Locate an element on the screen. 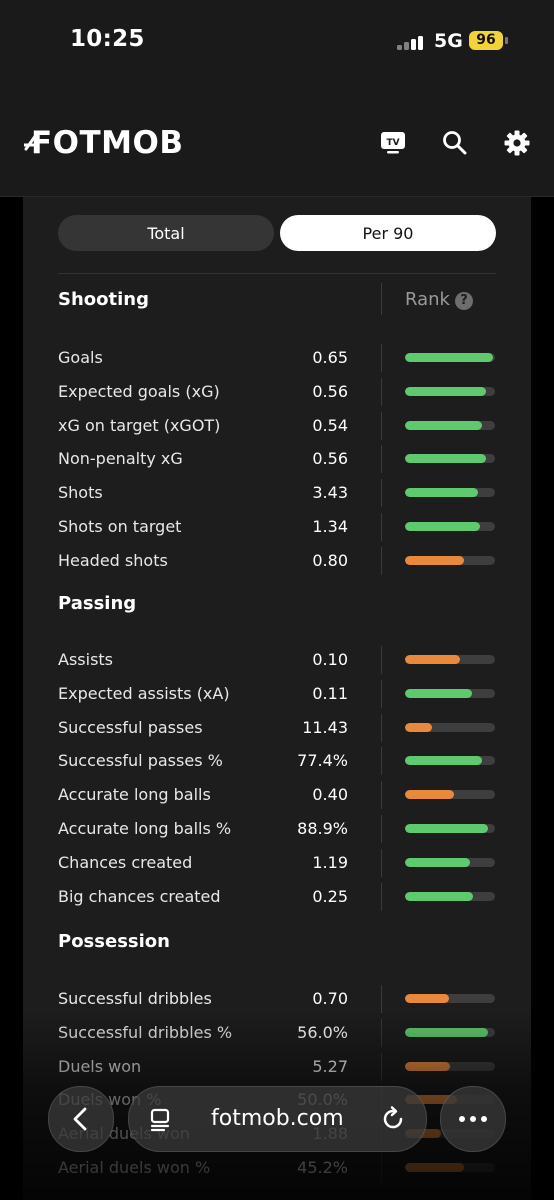 The image size is (554, 1200). stat-value: 3.43 is located at coordinates (330, 493).